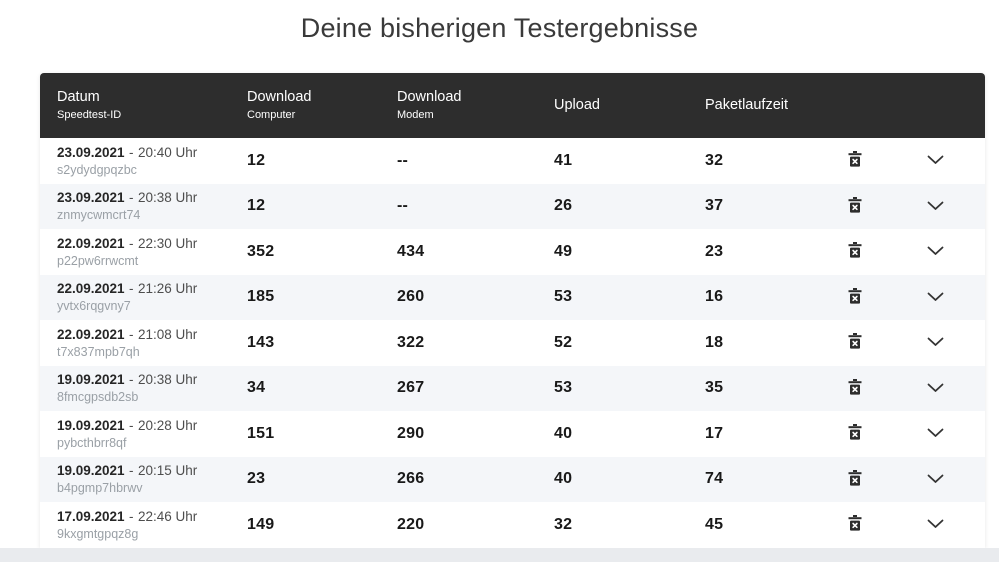 This screenshot has width=999, height=562. Describe the element at coordinates (612, 525) in the screenshot. I see `upload-cell: 32` at that location.